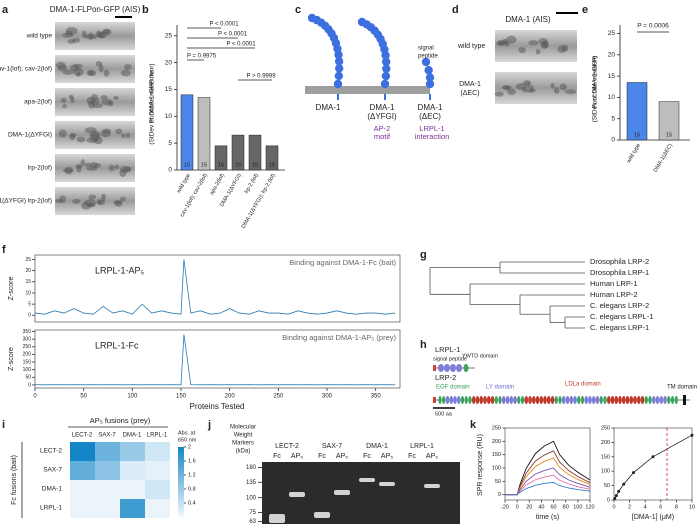 Image resolution: width=698 pixels, height=524 pixels. Describe the element at coordinates (132, 436) in the screenshot. I see `column-label: DMA-1` at that location.